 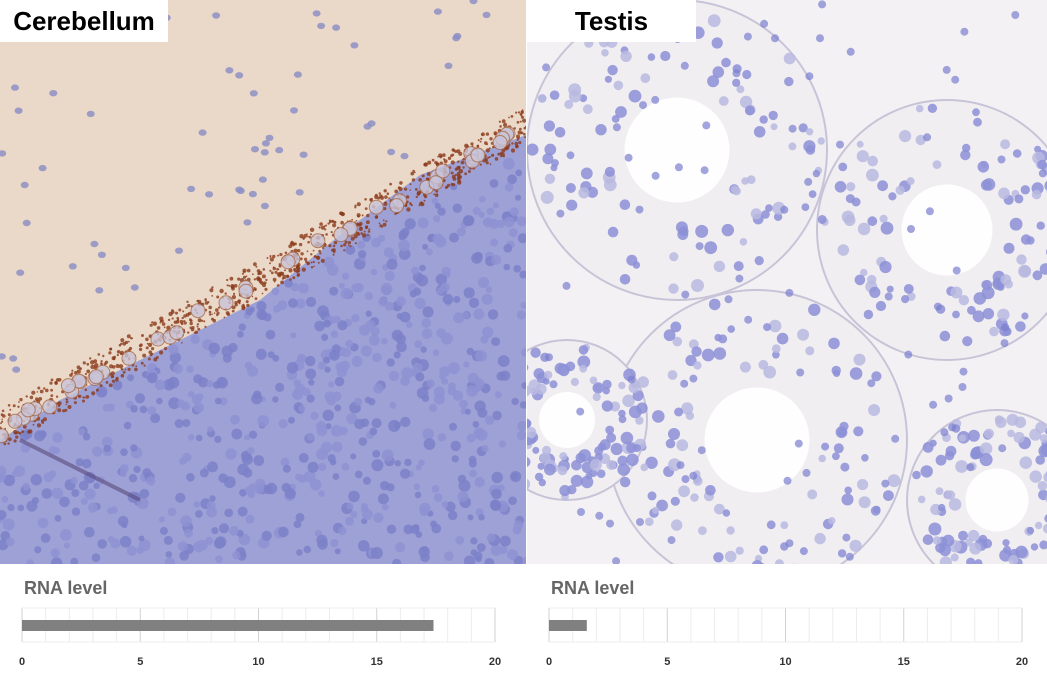 I want to click on panel-label-cerebellum: Cerebellum, so click(x=84, y=21).